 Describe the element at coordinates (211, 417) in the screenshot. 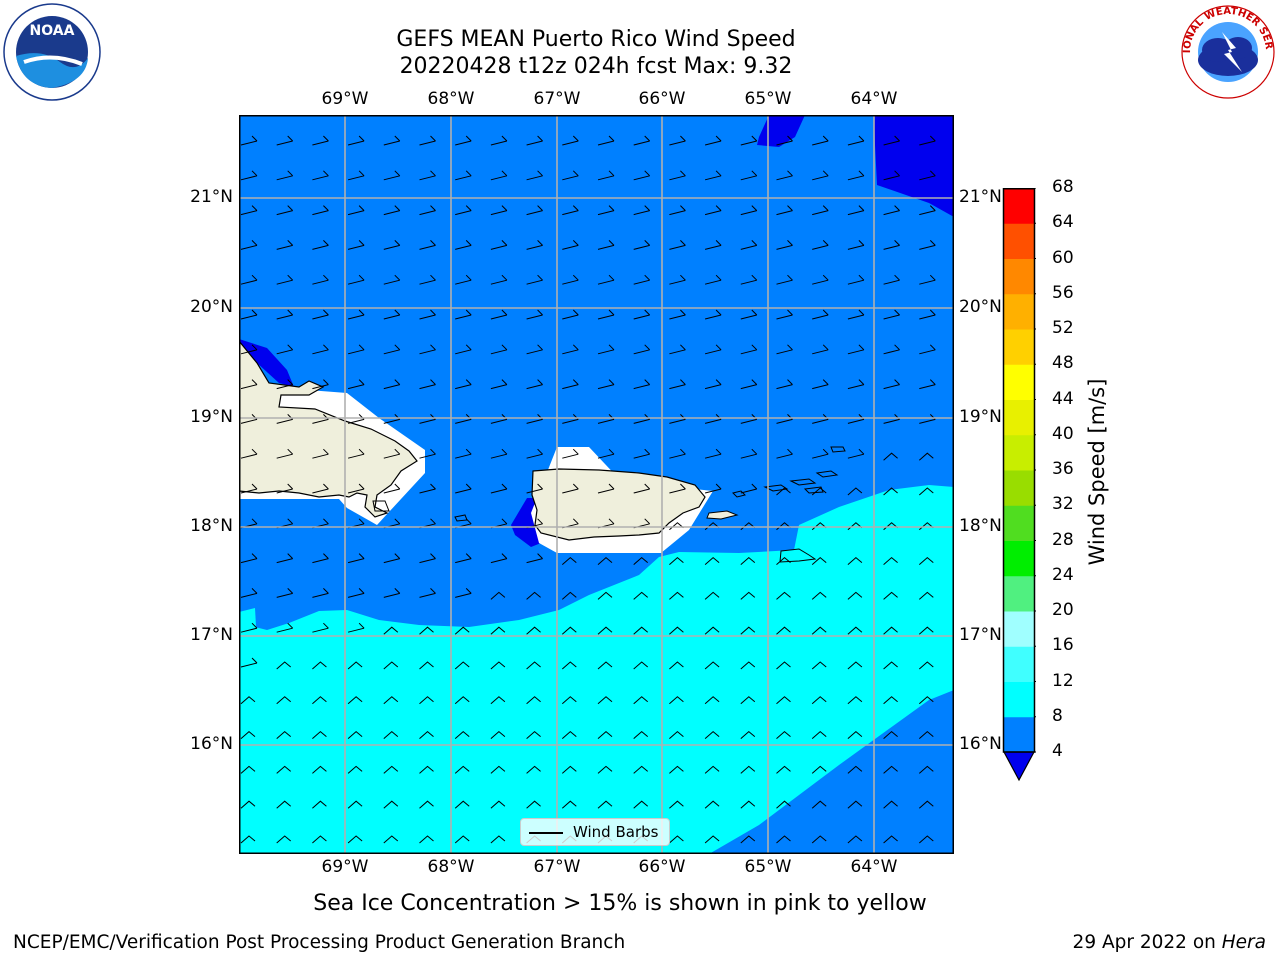

I see `lat-label-left-19n: 19°N` at that location.